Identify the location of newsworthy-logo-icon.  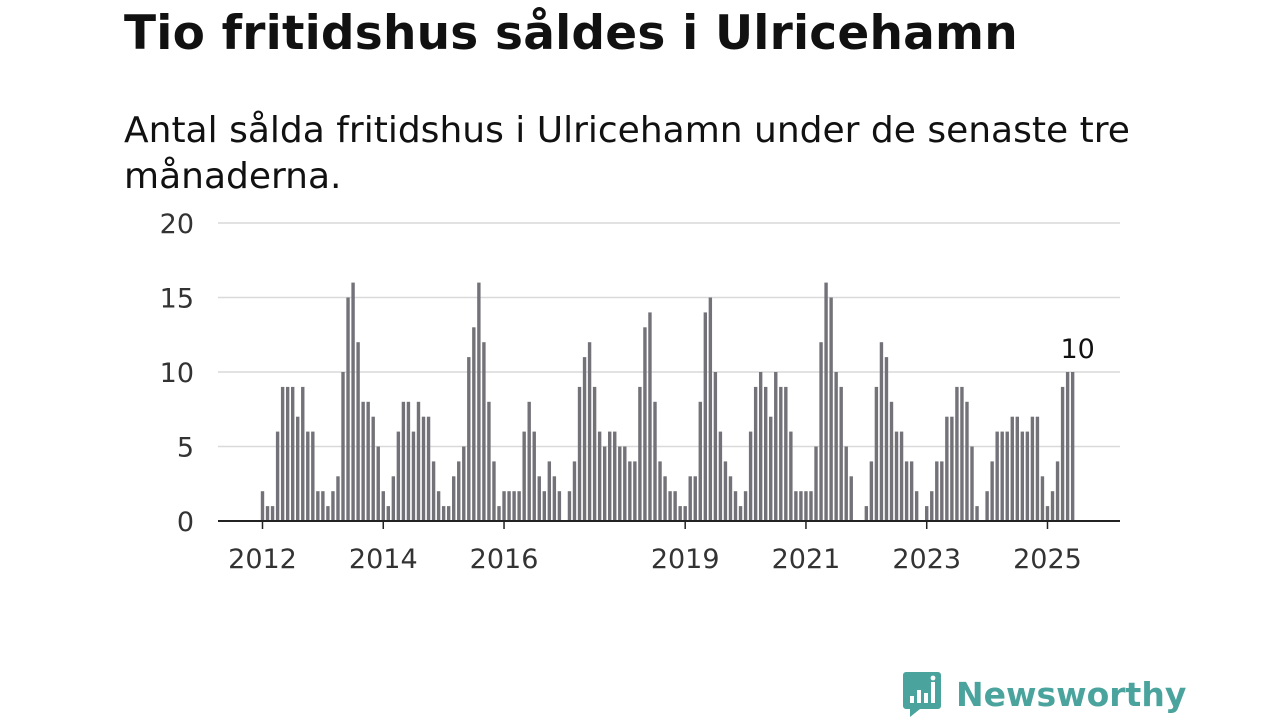
(922, 694).